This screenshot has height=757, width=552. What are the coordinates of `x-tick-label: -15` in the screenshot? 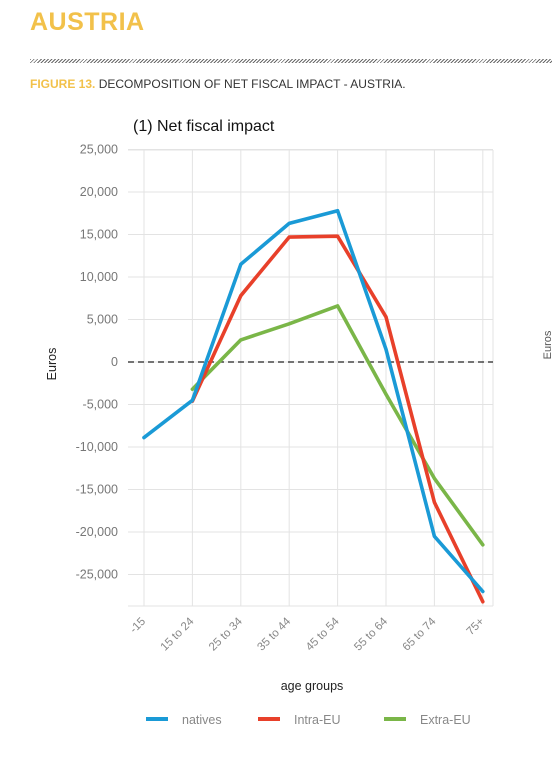 It's located at (138, 626).